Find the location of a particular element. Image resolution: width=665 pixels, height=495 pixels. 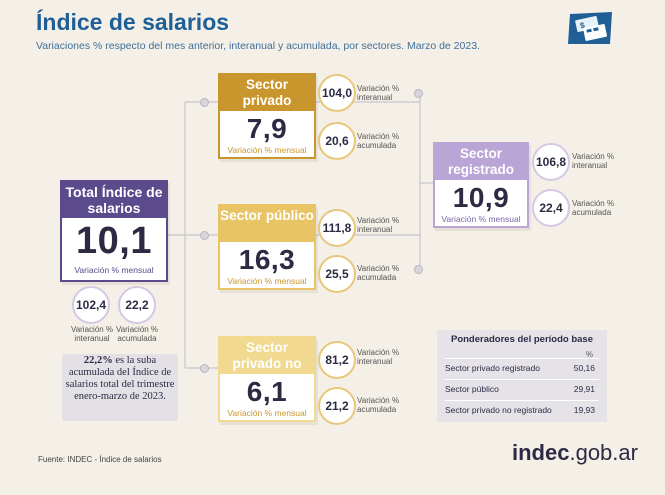

publico-interanual-circle: 111,8 is located at coordinates (337, 228).